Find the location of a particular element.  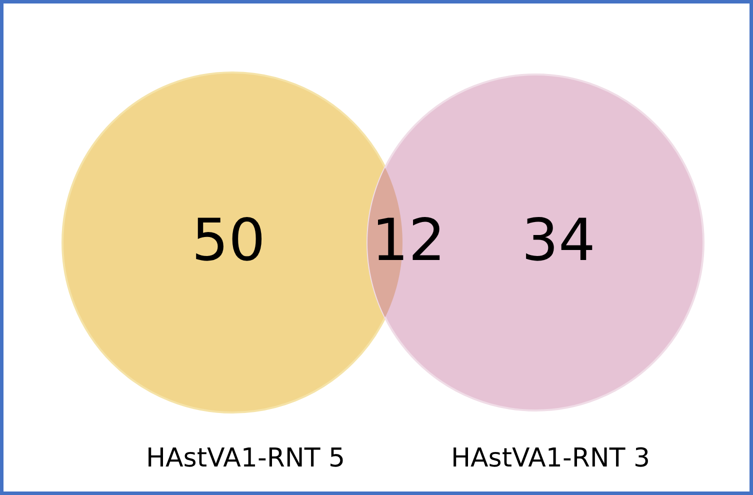

category-label: HAstVA1-RNT 5 is located at coordinates (246, 459).